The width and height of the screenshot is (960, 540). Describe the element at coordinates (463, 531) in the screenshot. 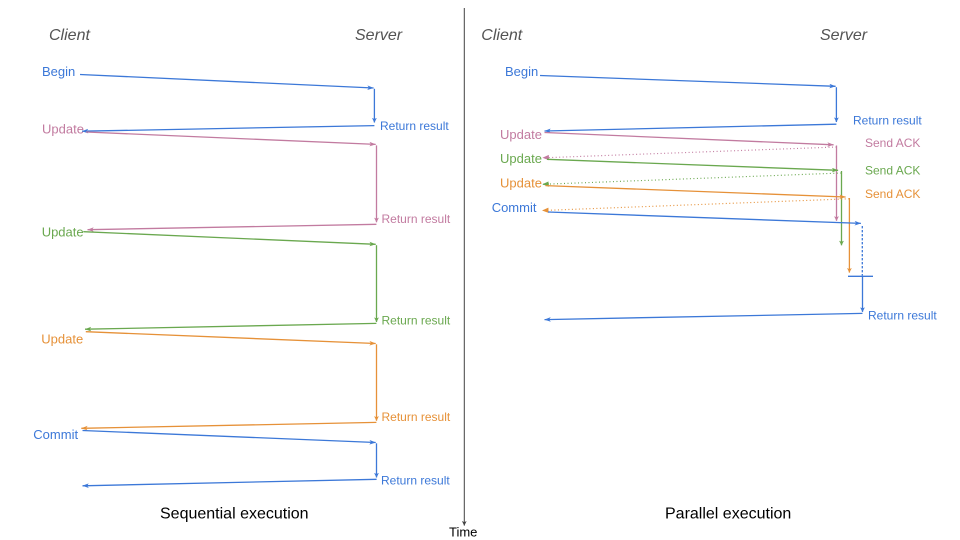

I see `svg-text: Time` at that location.